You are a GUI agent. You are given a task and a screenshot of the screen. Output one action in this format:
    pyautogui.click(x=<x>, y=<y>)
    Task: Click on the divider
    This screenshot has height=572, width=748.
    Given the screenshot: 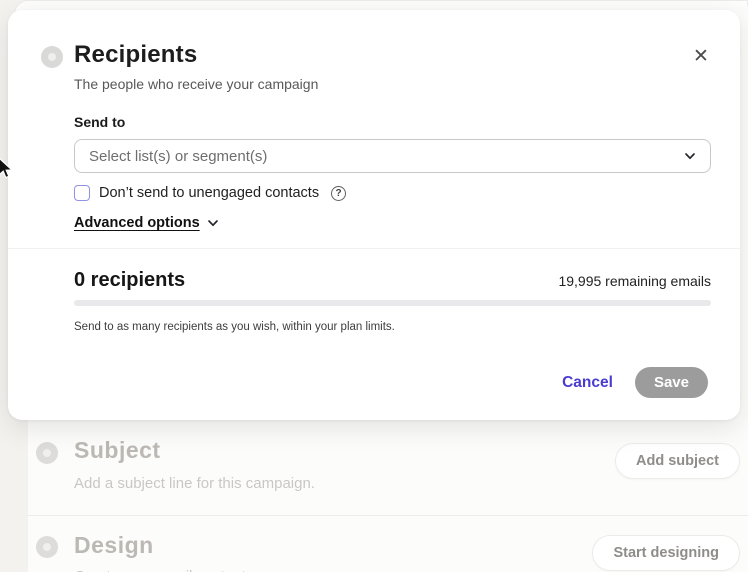 What is the action you would take?
    pyautogui.click(x=374, y=248)
    